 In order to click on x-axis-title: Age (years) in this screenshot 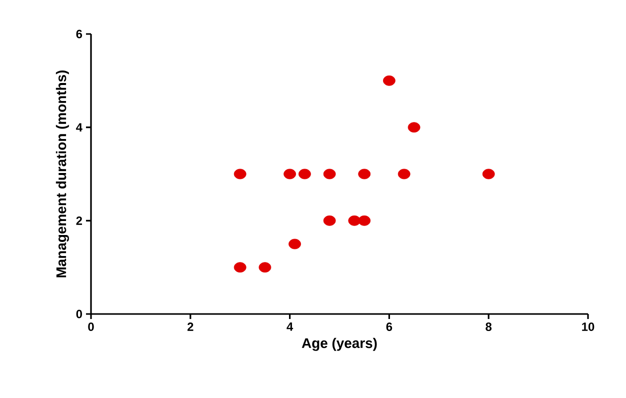, I will do `click(339, 344)`.